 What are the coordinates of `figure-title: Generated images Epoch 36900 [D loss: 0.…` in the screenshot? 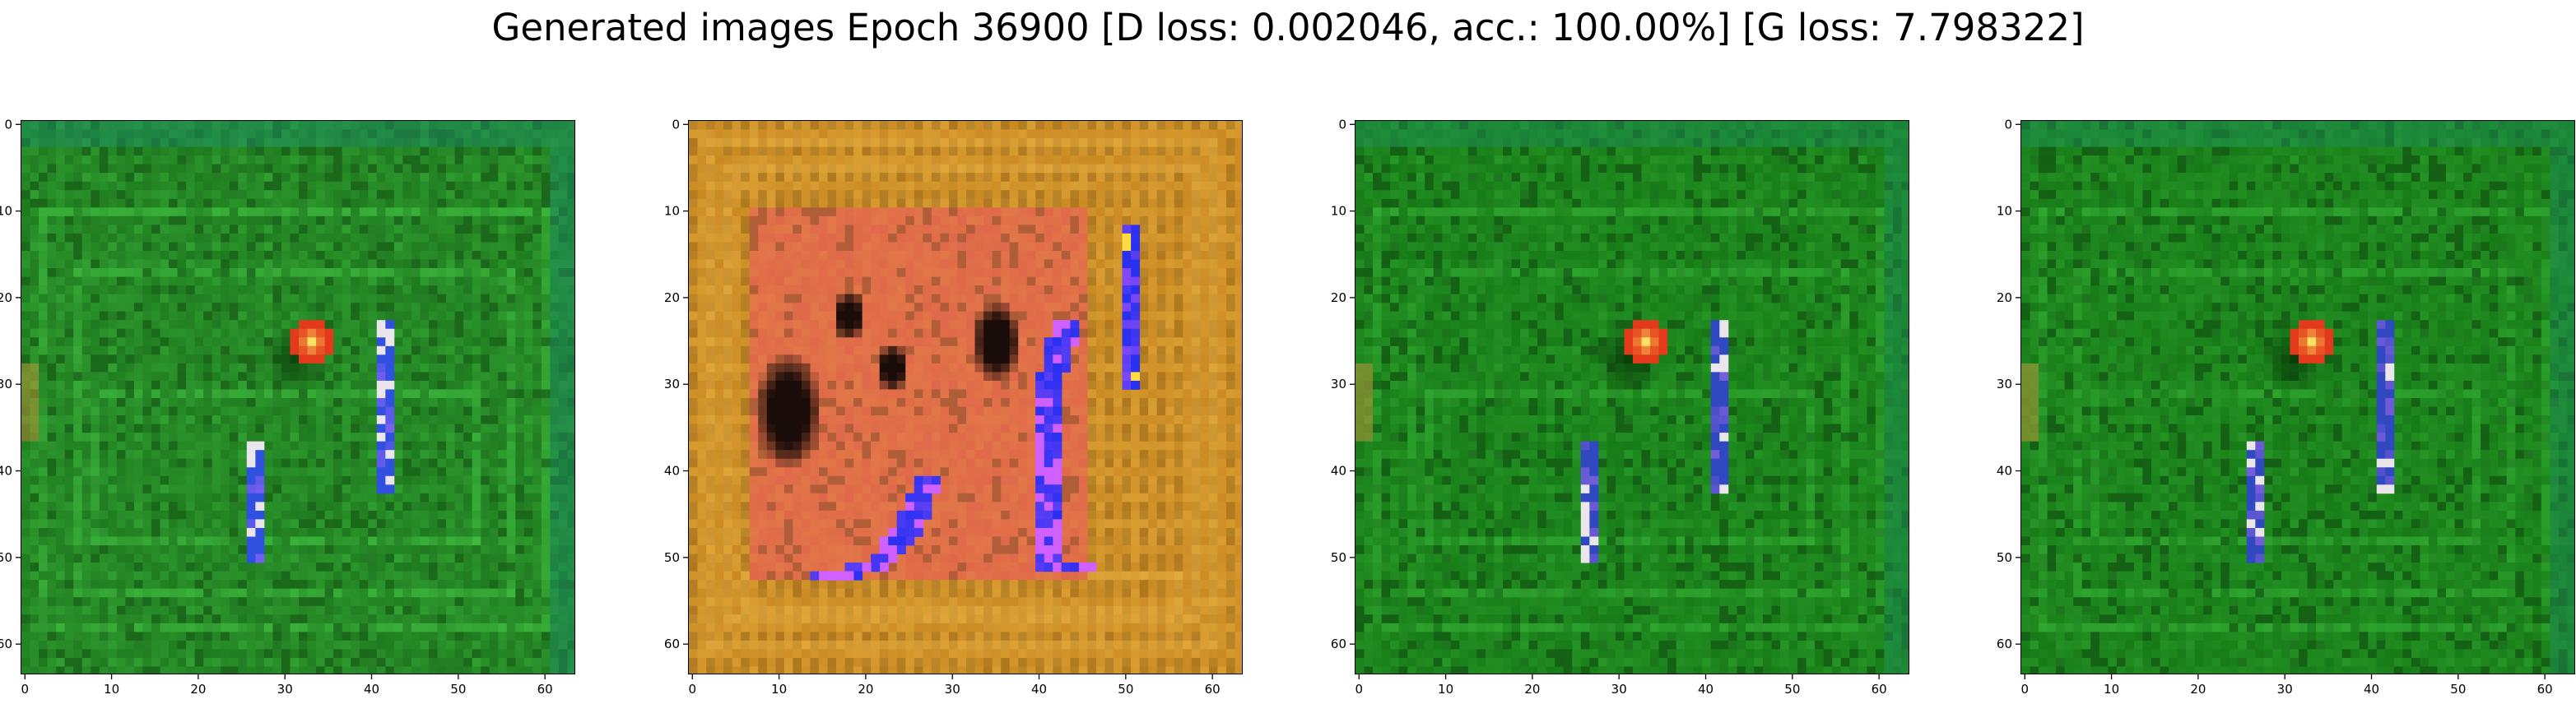 It's located at (1288, 28).